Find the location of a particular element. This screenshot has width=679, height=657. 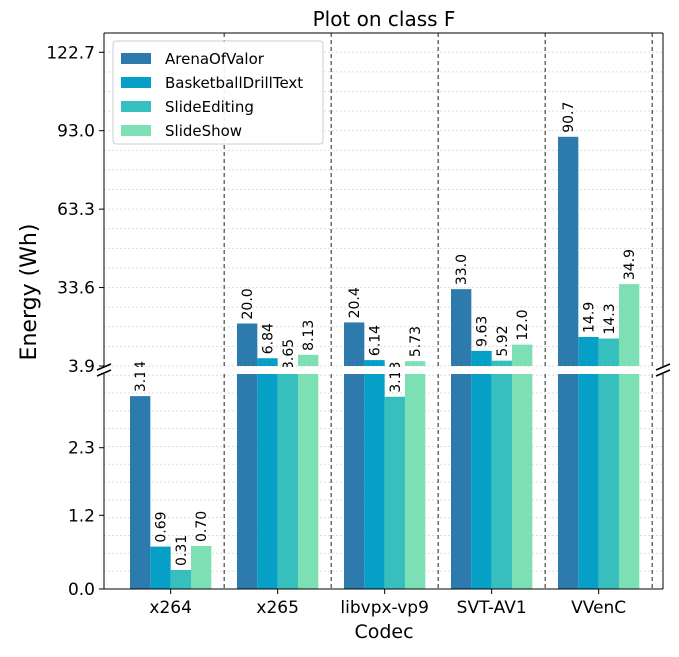

bar-SlideShow-x265-upper is located at coordinates (308, 360).